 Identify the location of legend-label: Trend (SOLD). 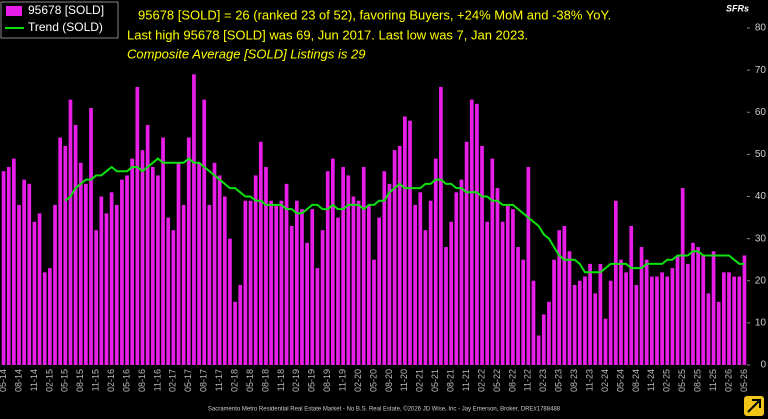
(65, 27).